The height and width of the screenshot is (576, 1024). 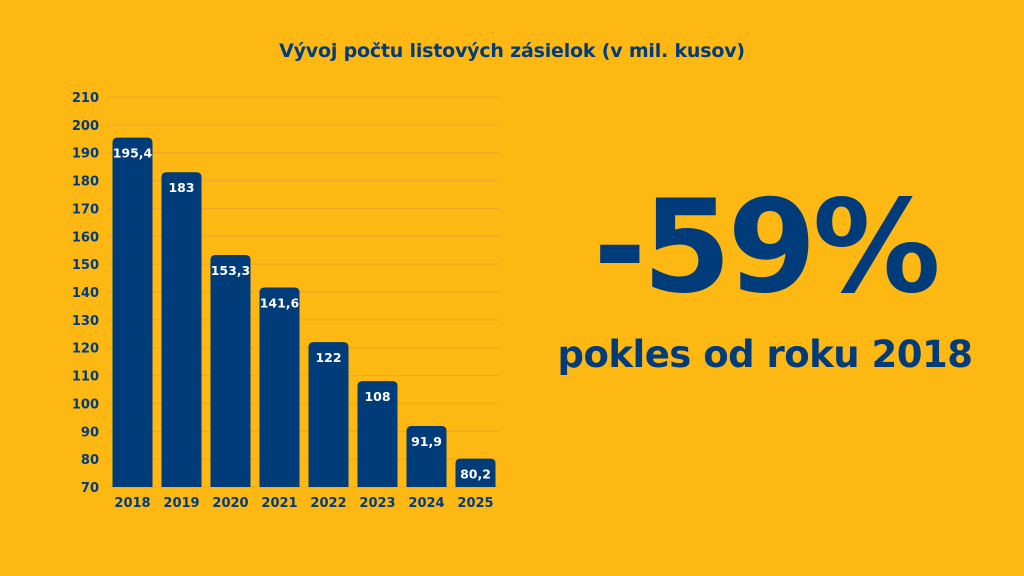 I want to click on y-tick-label: 90, so click(x=90, y=432).